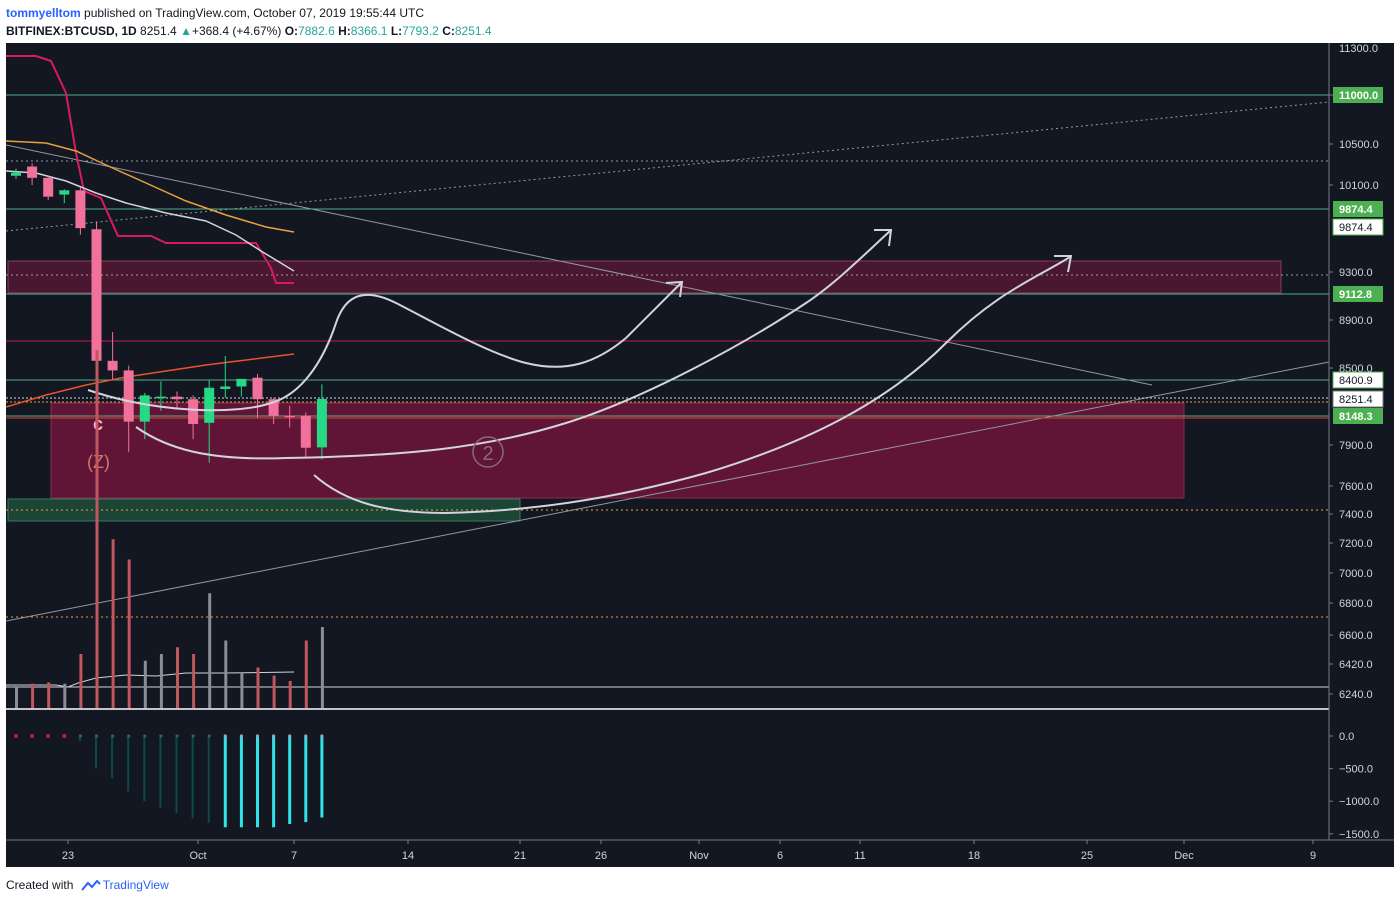  What do you see at coordinates (291, 31) in the screenshot?
I see `open-label: O:` at bounding box center [291, 31].